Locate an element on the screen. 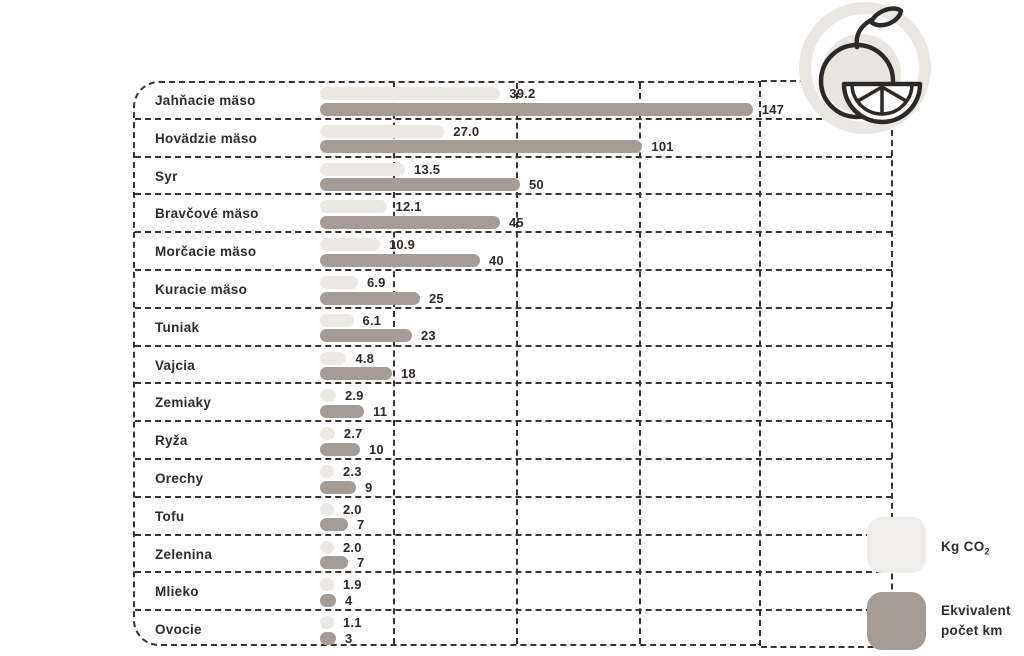  category-label: Morčacie mäso is located at coordinates (206, 252).